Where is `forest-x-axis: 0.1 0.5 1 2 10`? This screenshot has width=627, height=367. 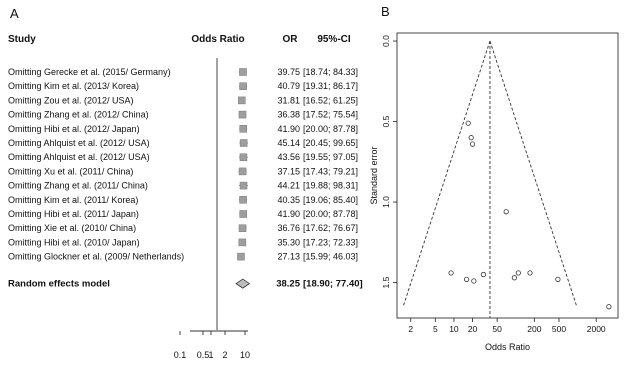
forest-x-axis: 0.1 0.5 1 2 10 is located at coordinates (212, 345).